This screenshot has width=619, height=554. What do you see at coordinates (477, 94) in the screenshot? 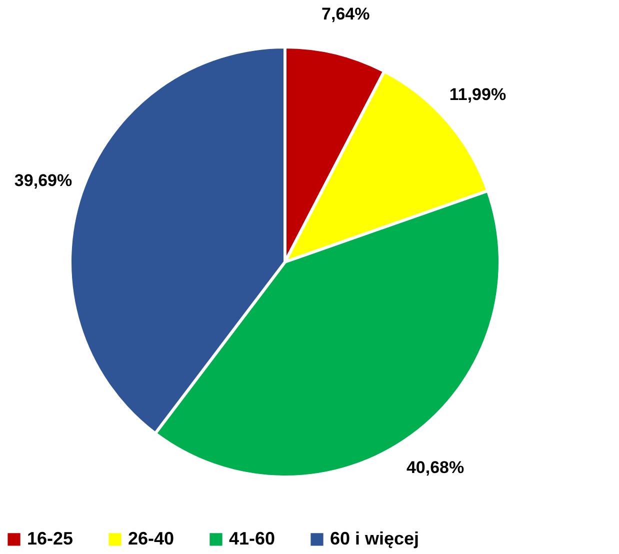
I see `data-label: 11,99%` at bounding box center [477, 94].